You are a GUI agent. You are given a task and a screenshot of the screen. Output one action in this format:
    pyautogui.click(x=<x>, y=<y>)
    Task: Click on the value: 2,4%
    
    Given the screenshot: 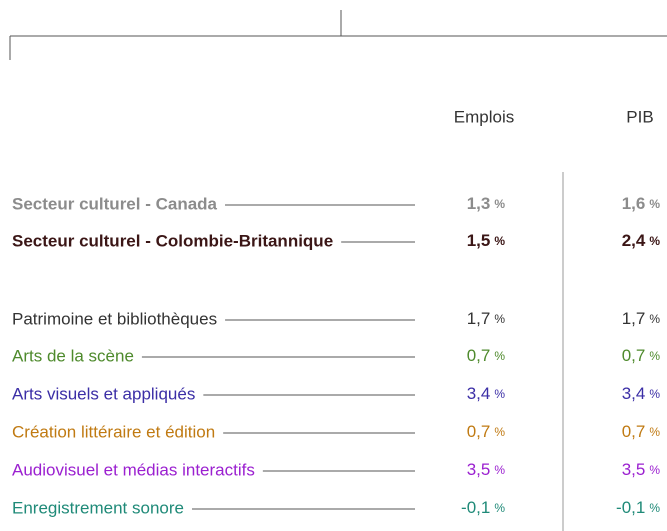 What is the action you would take?
    pyautogui.click(x=641, y=240)
    